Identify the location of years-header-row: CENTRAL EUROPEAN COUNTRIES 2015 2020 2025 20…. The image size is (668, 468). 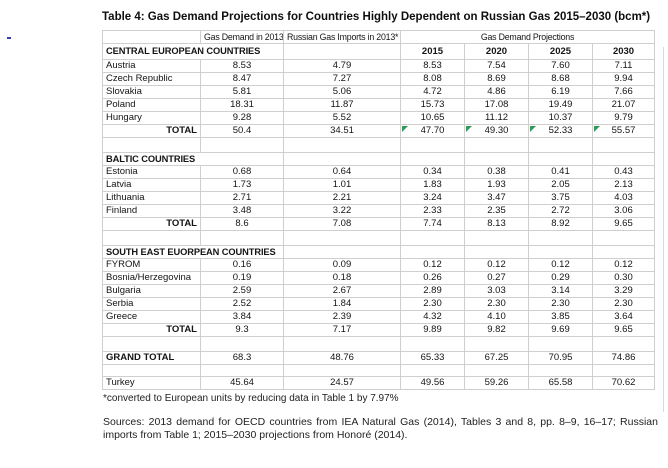
(379, 51).